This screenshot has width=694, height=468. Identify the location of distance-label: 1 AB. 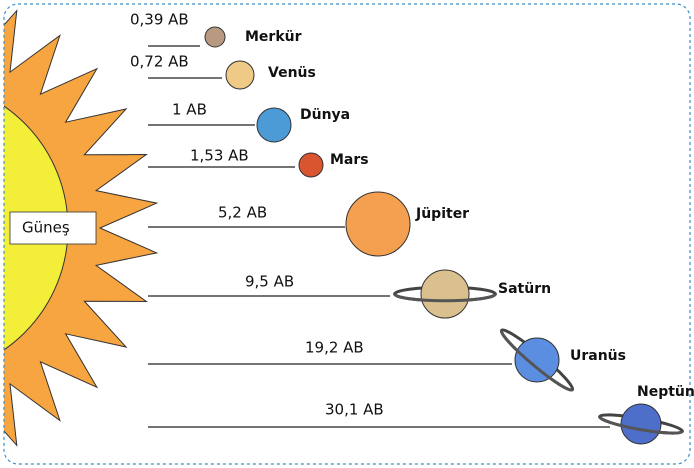
(189, 110).